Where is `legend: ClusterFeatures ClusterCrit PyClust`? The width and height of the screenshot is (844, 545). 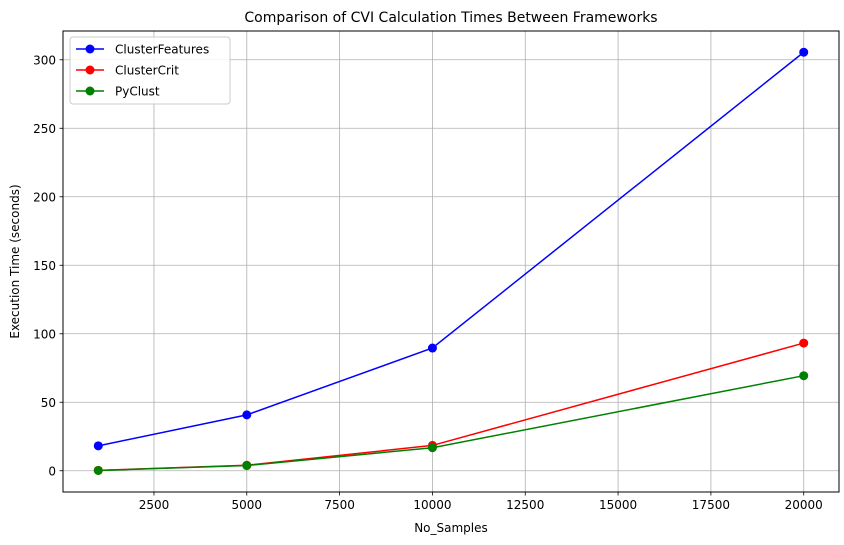
legend: ClusterFeatures ClusterCrit PyClust is located at coordinates (150, 70).